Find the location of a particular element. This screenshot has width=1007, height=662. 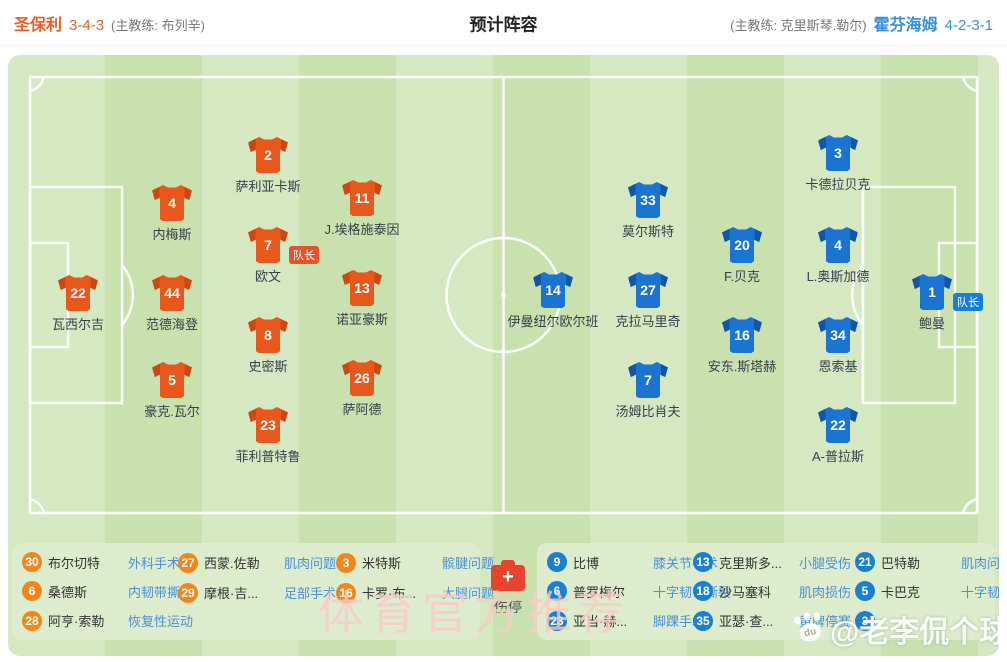

home-jersey-icon: 11 is located at coordinates (362, 198).